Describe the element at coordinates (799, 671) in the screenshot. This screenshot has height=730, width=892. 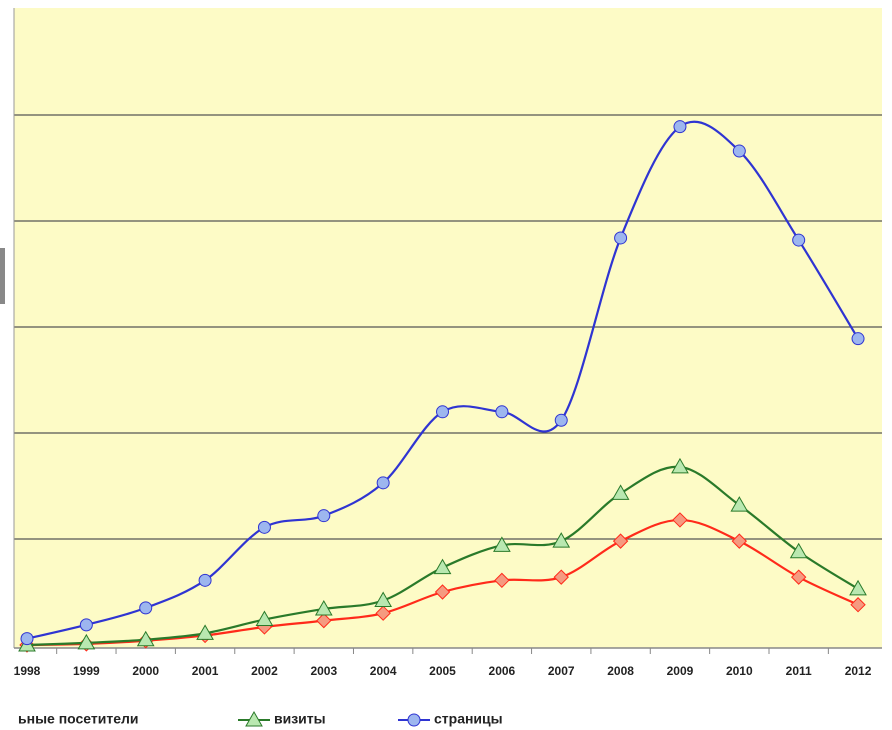
I see `x-tick-label: 2011` at that location.